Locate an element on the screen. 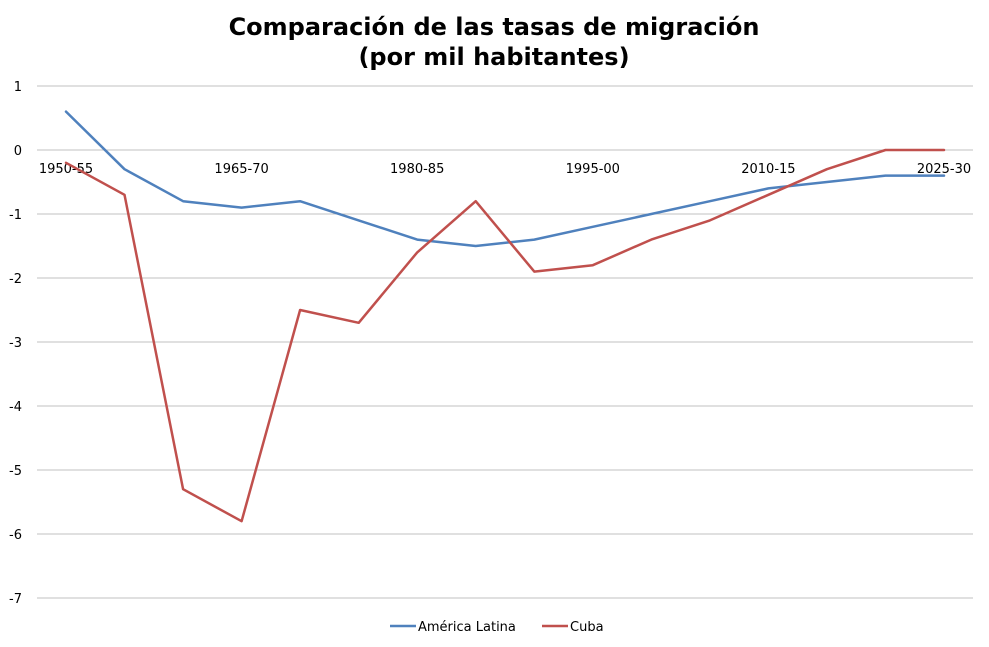 The width and height of the screenshot is (989, 647). y-tick-label: -5 is located at coordinates (15, 471).